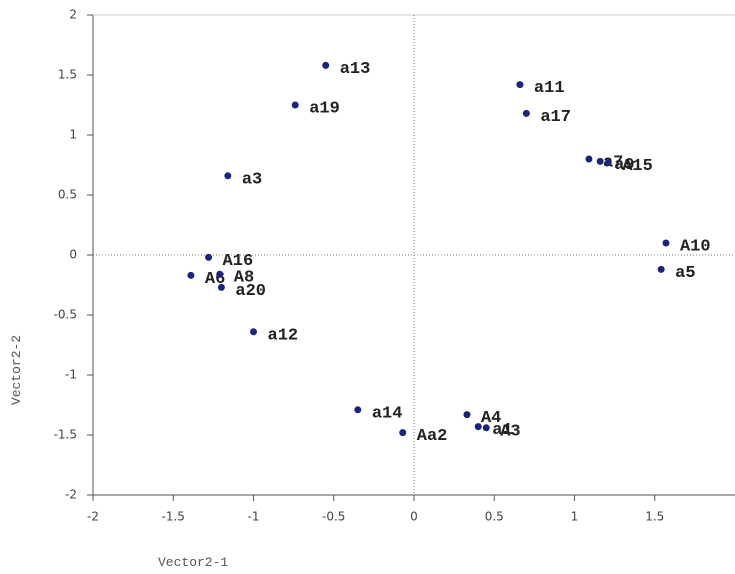  I want to click on point-label: Aa2, so click(432, 436).